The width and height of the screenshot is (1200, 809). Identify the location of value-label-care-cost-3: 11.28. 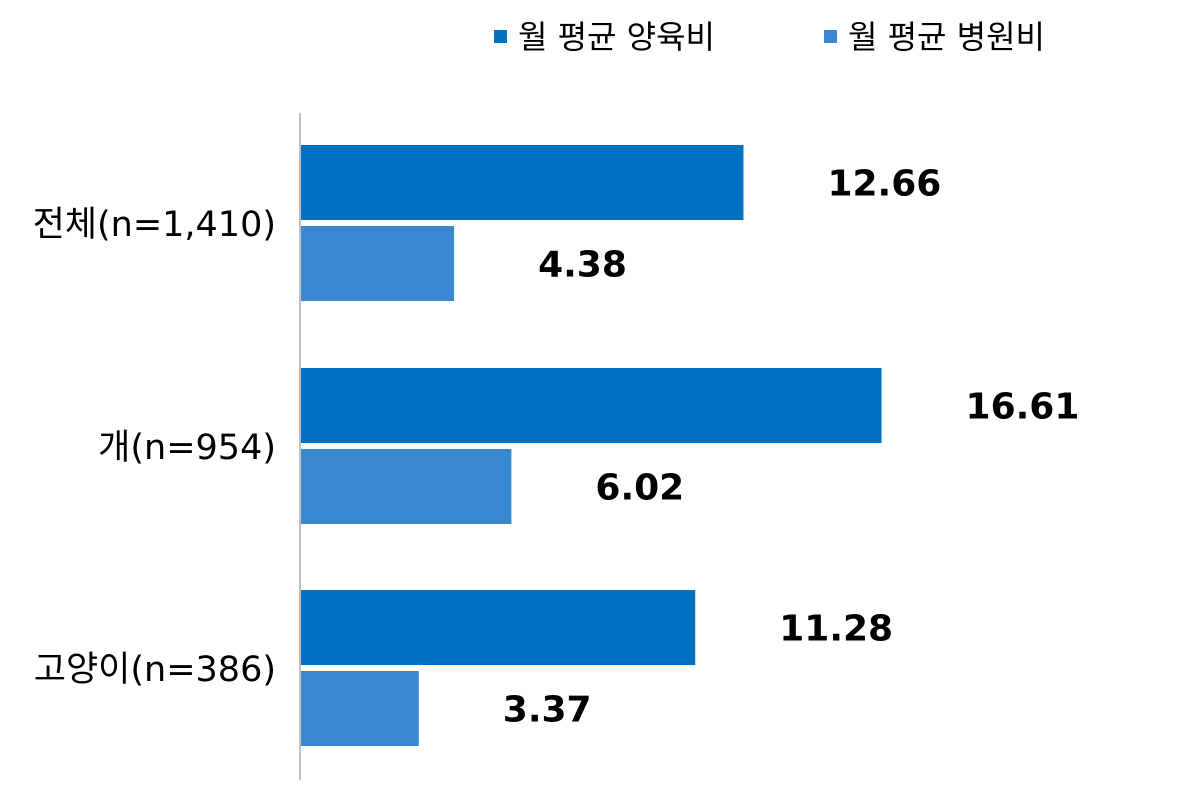
(836, 629).